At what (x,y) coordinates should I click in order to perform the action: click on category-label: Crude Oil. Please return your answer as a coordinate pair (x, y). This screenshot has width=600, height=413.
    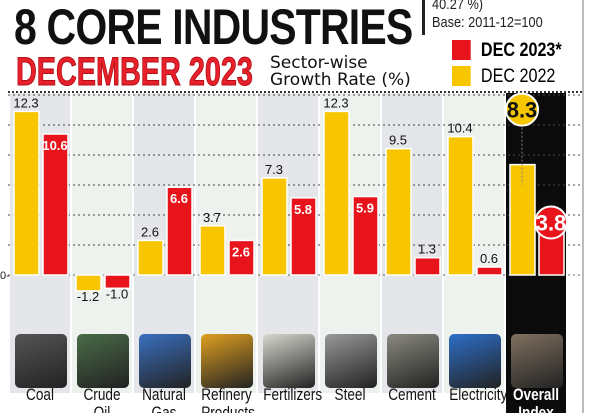
    Looking at the image, I should click on (102, 399).